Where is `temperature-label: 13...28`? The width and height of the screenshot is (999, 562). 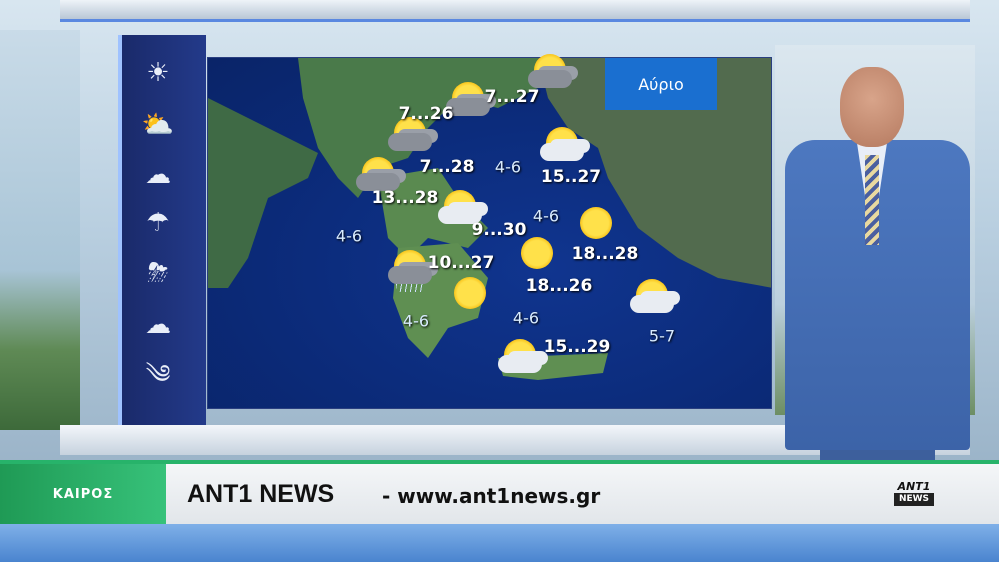
temperature-label: 13...28 is located at coordinates (405, 198).